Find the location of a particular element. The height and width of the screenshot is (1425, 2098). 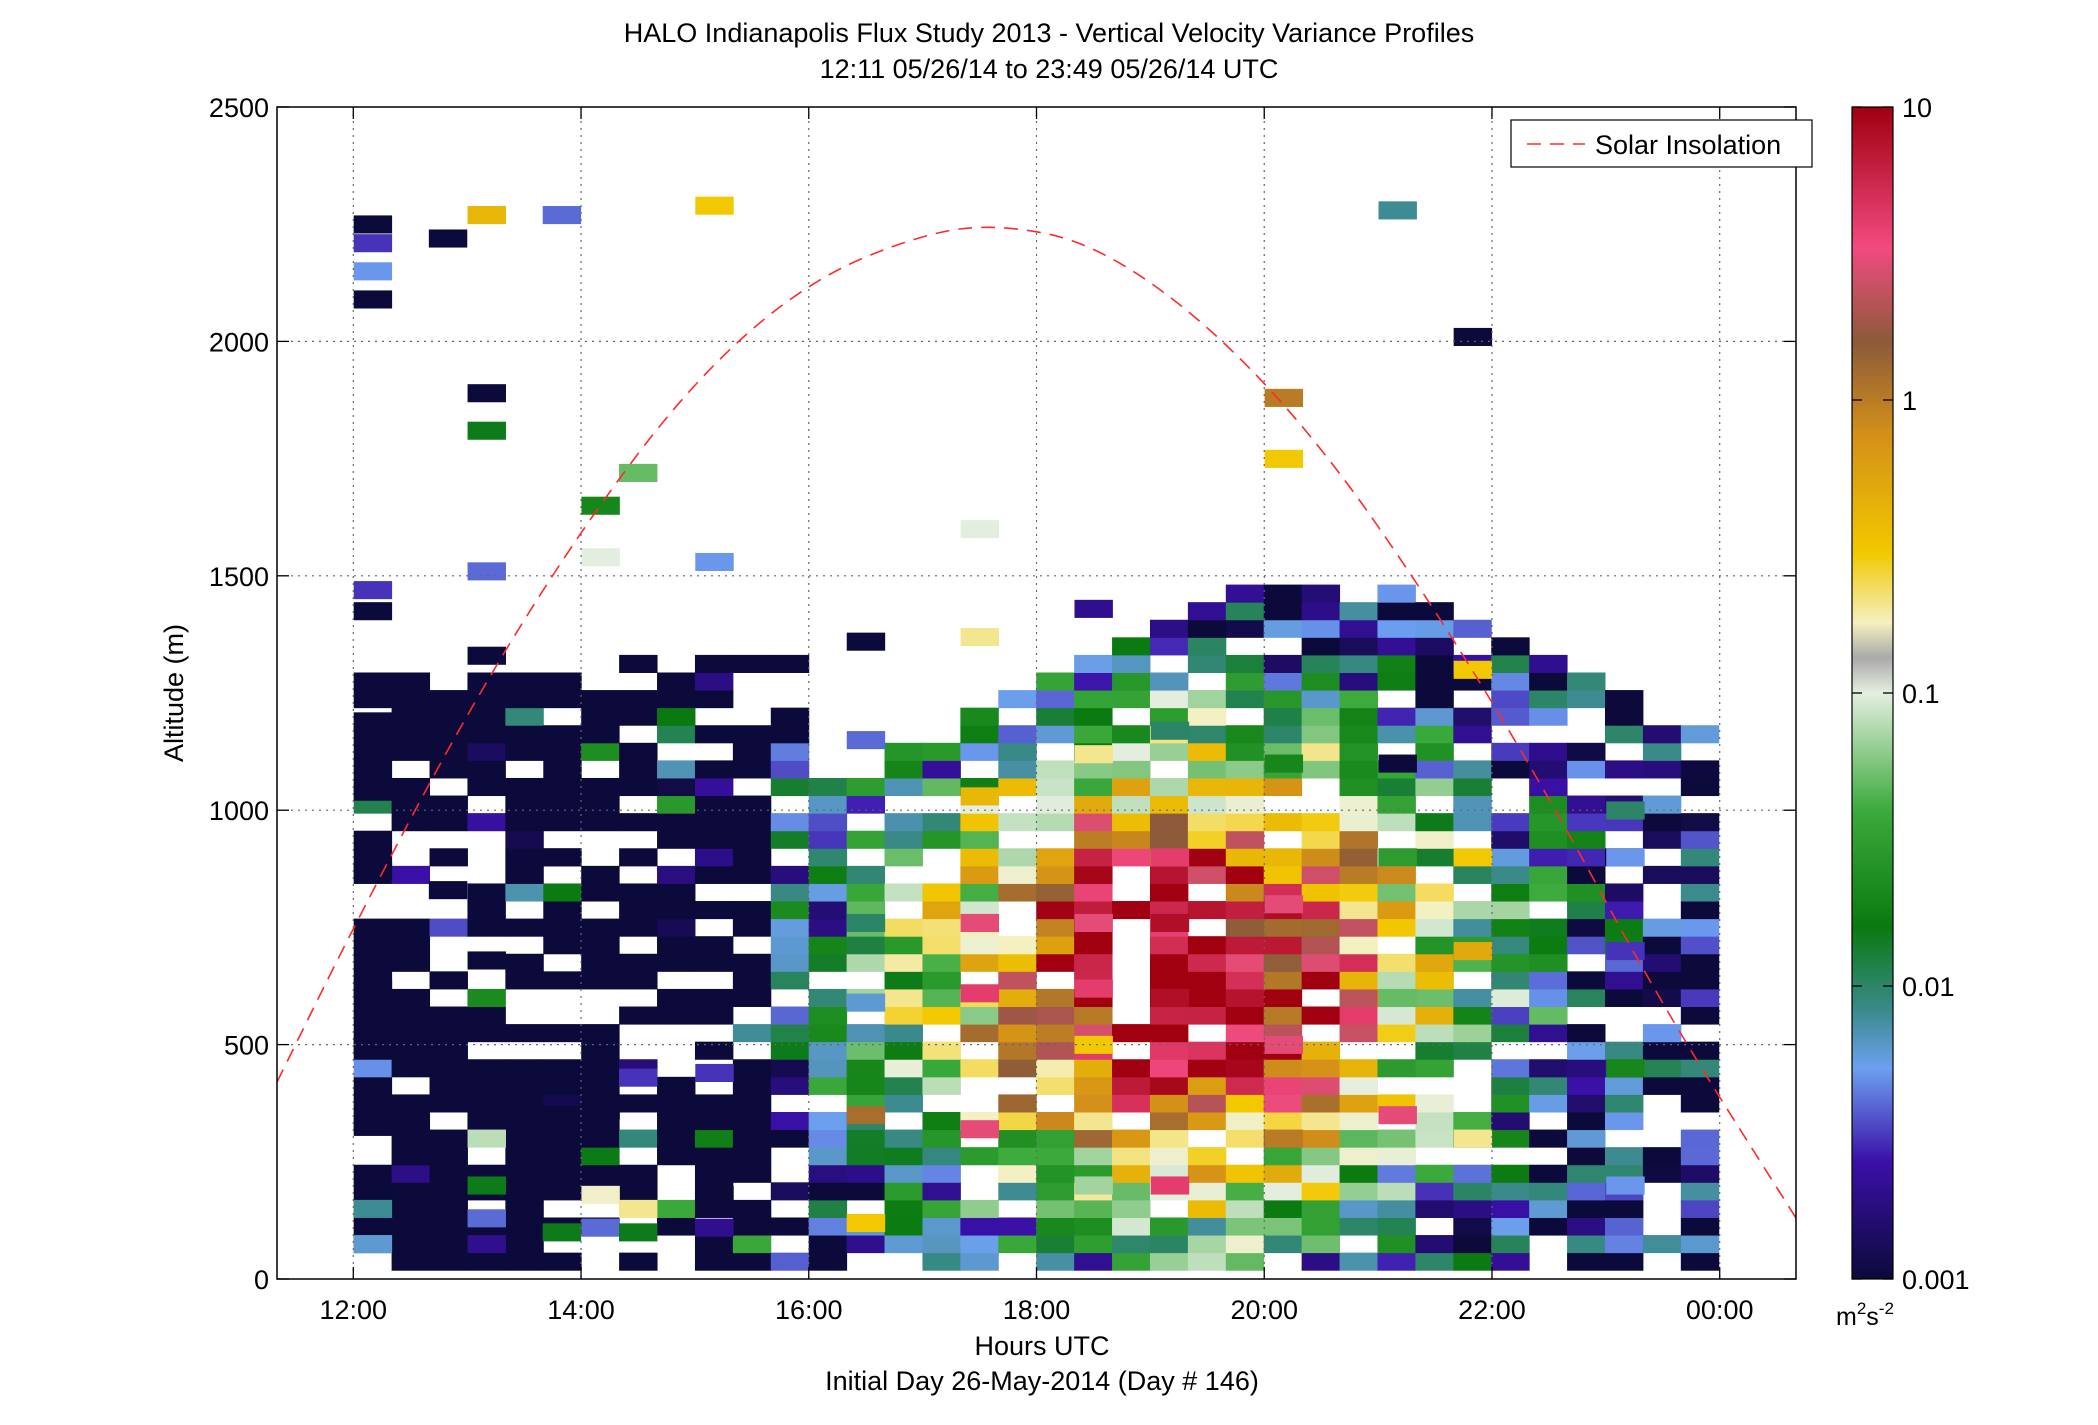

x-axis-label: Hours UTC is located at coordinates (1041, 1346).